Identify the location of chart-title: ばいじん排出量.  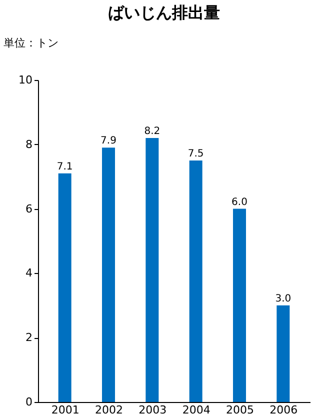
(164, 12).